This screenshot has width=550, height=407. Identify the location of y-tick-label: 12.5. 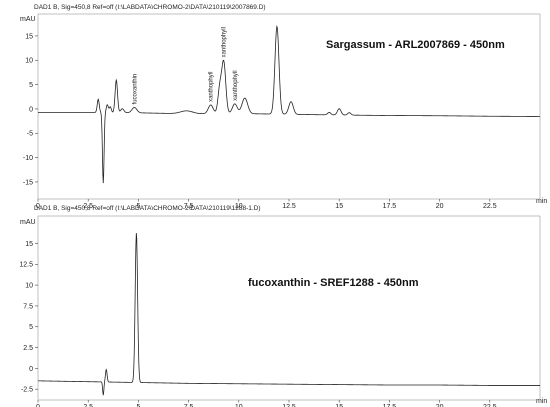
(26, 265).